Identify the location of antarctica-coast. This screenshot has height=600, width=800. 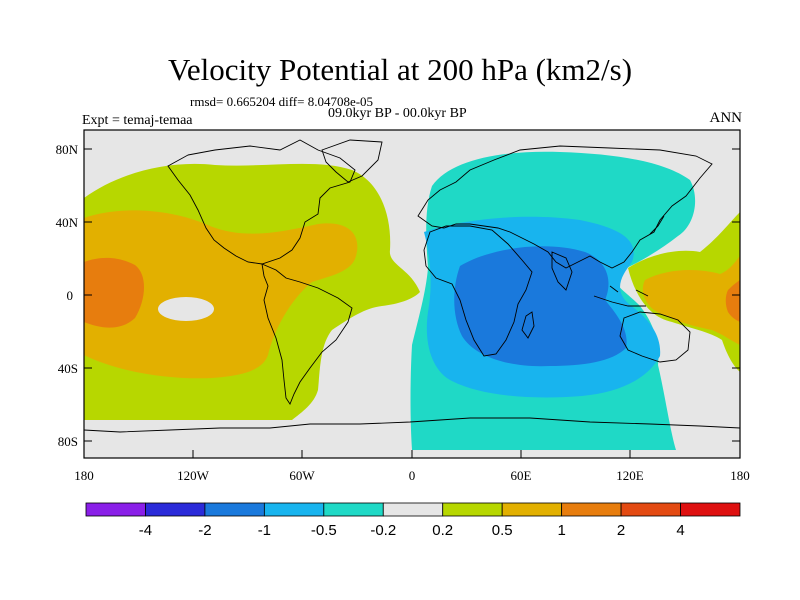
(412, 425).